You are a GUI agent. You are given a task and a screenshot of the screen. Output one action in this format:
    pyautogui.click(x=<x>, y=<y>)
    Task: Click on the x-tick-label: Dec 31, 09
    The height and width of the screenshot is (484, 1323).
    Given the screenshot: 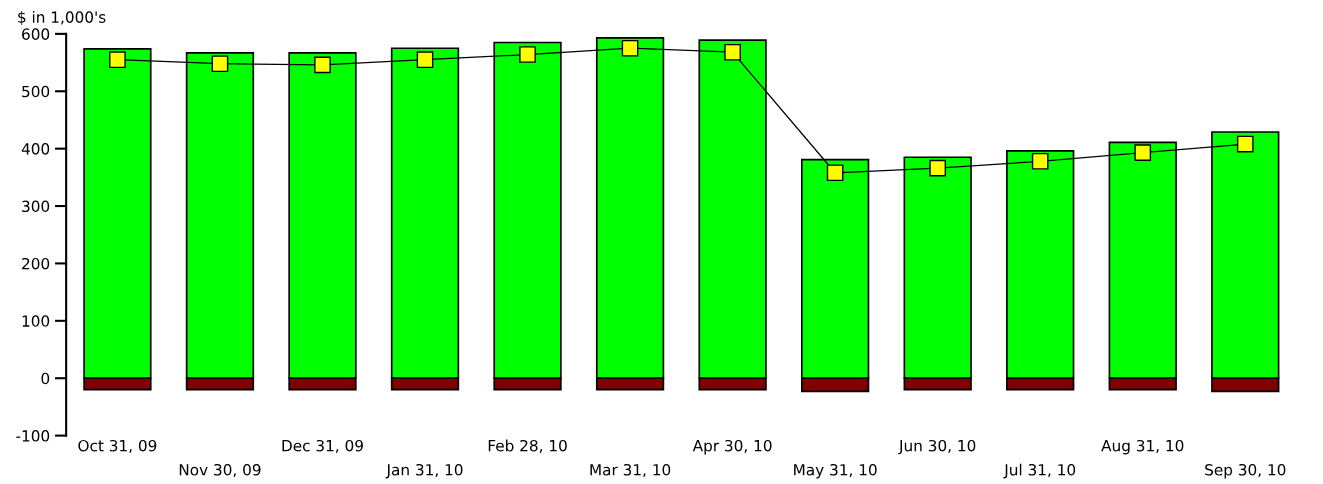 What is the action you would take?
    pyautogui.click(x=322, y=446)
    